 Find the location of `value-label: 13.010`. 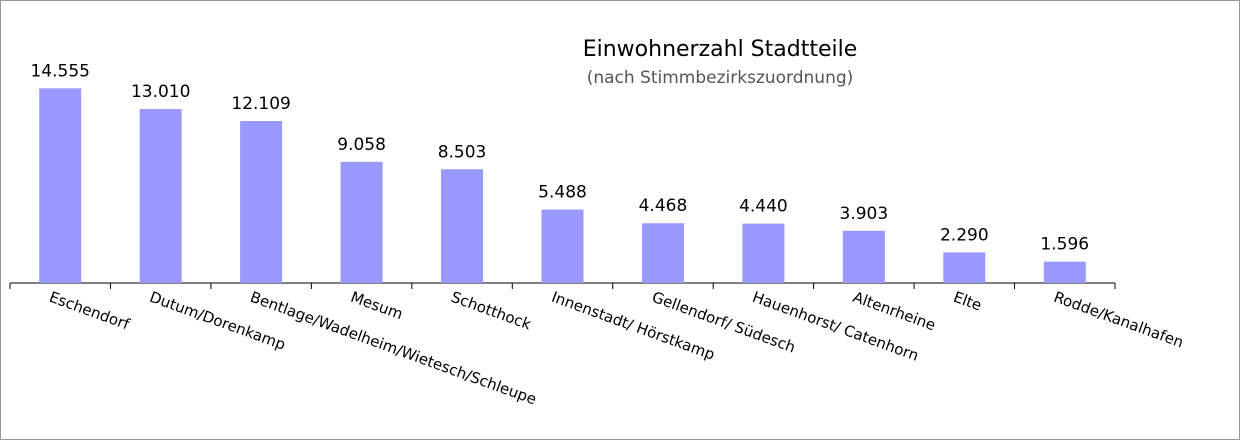

value-label: 13.010 is located at coordinates (160, 92).